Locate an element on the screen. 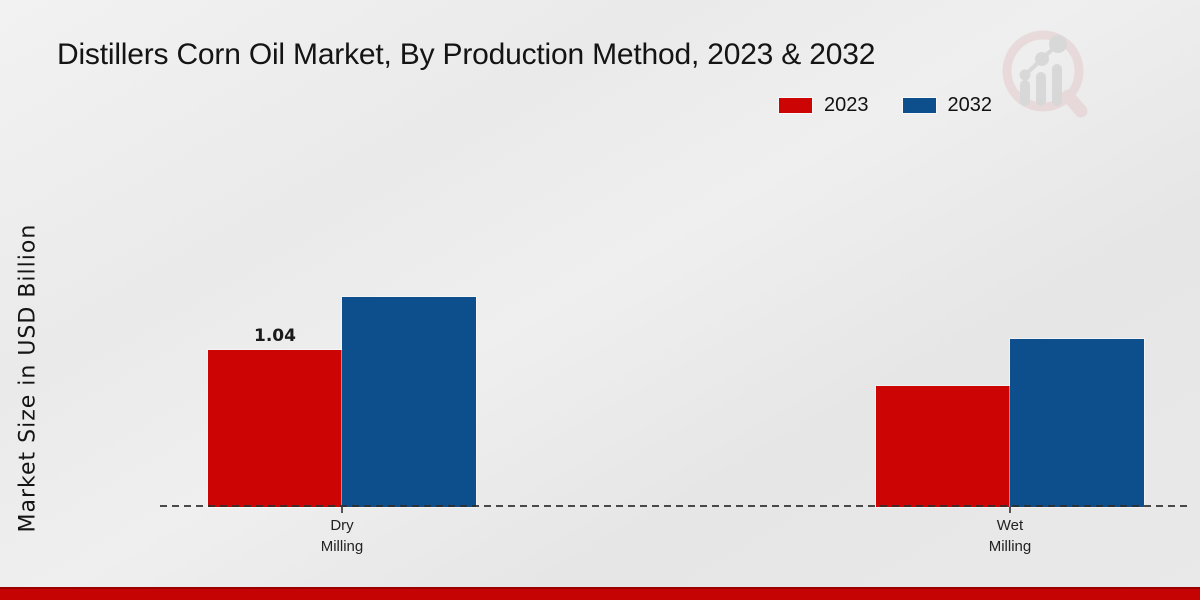 The image size is (1200, 600). category-label-wet-milling: Wet Milling is located at coordinates (1010, 536).